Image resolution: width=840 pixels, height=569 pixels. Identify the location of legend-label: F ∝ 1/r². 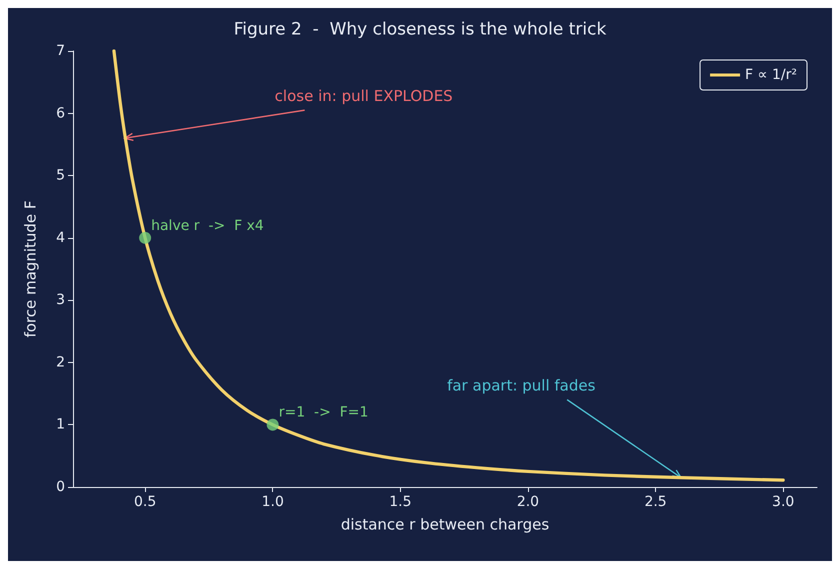
(771, 75).